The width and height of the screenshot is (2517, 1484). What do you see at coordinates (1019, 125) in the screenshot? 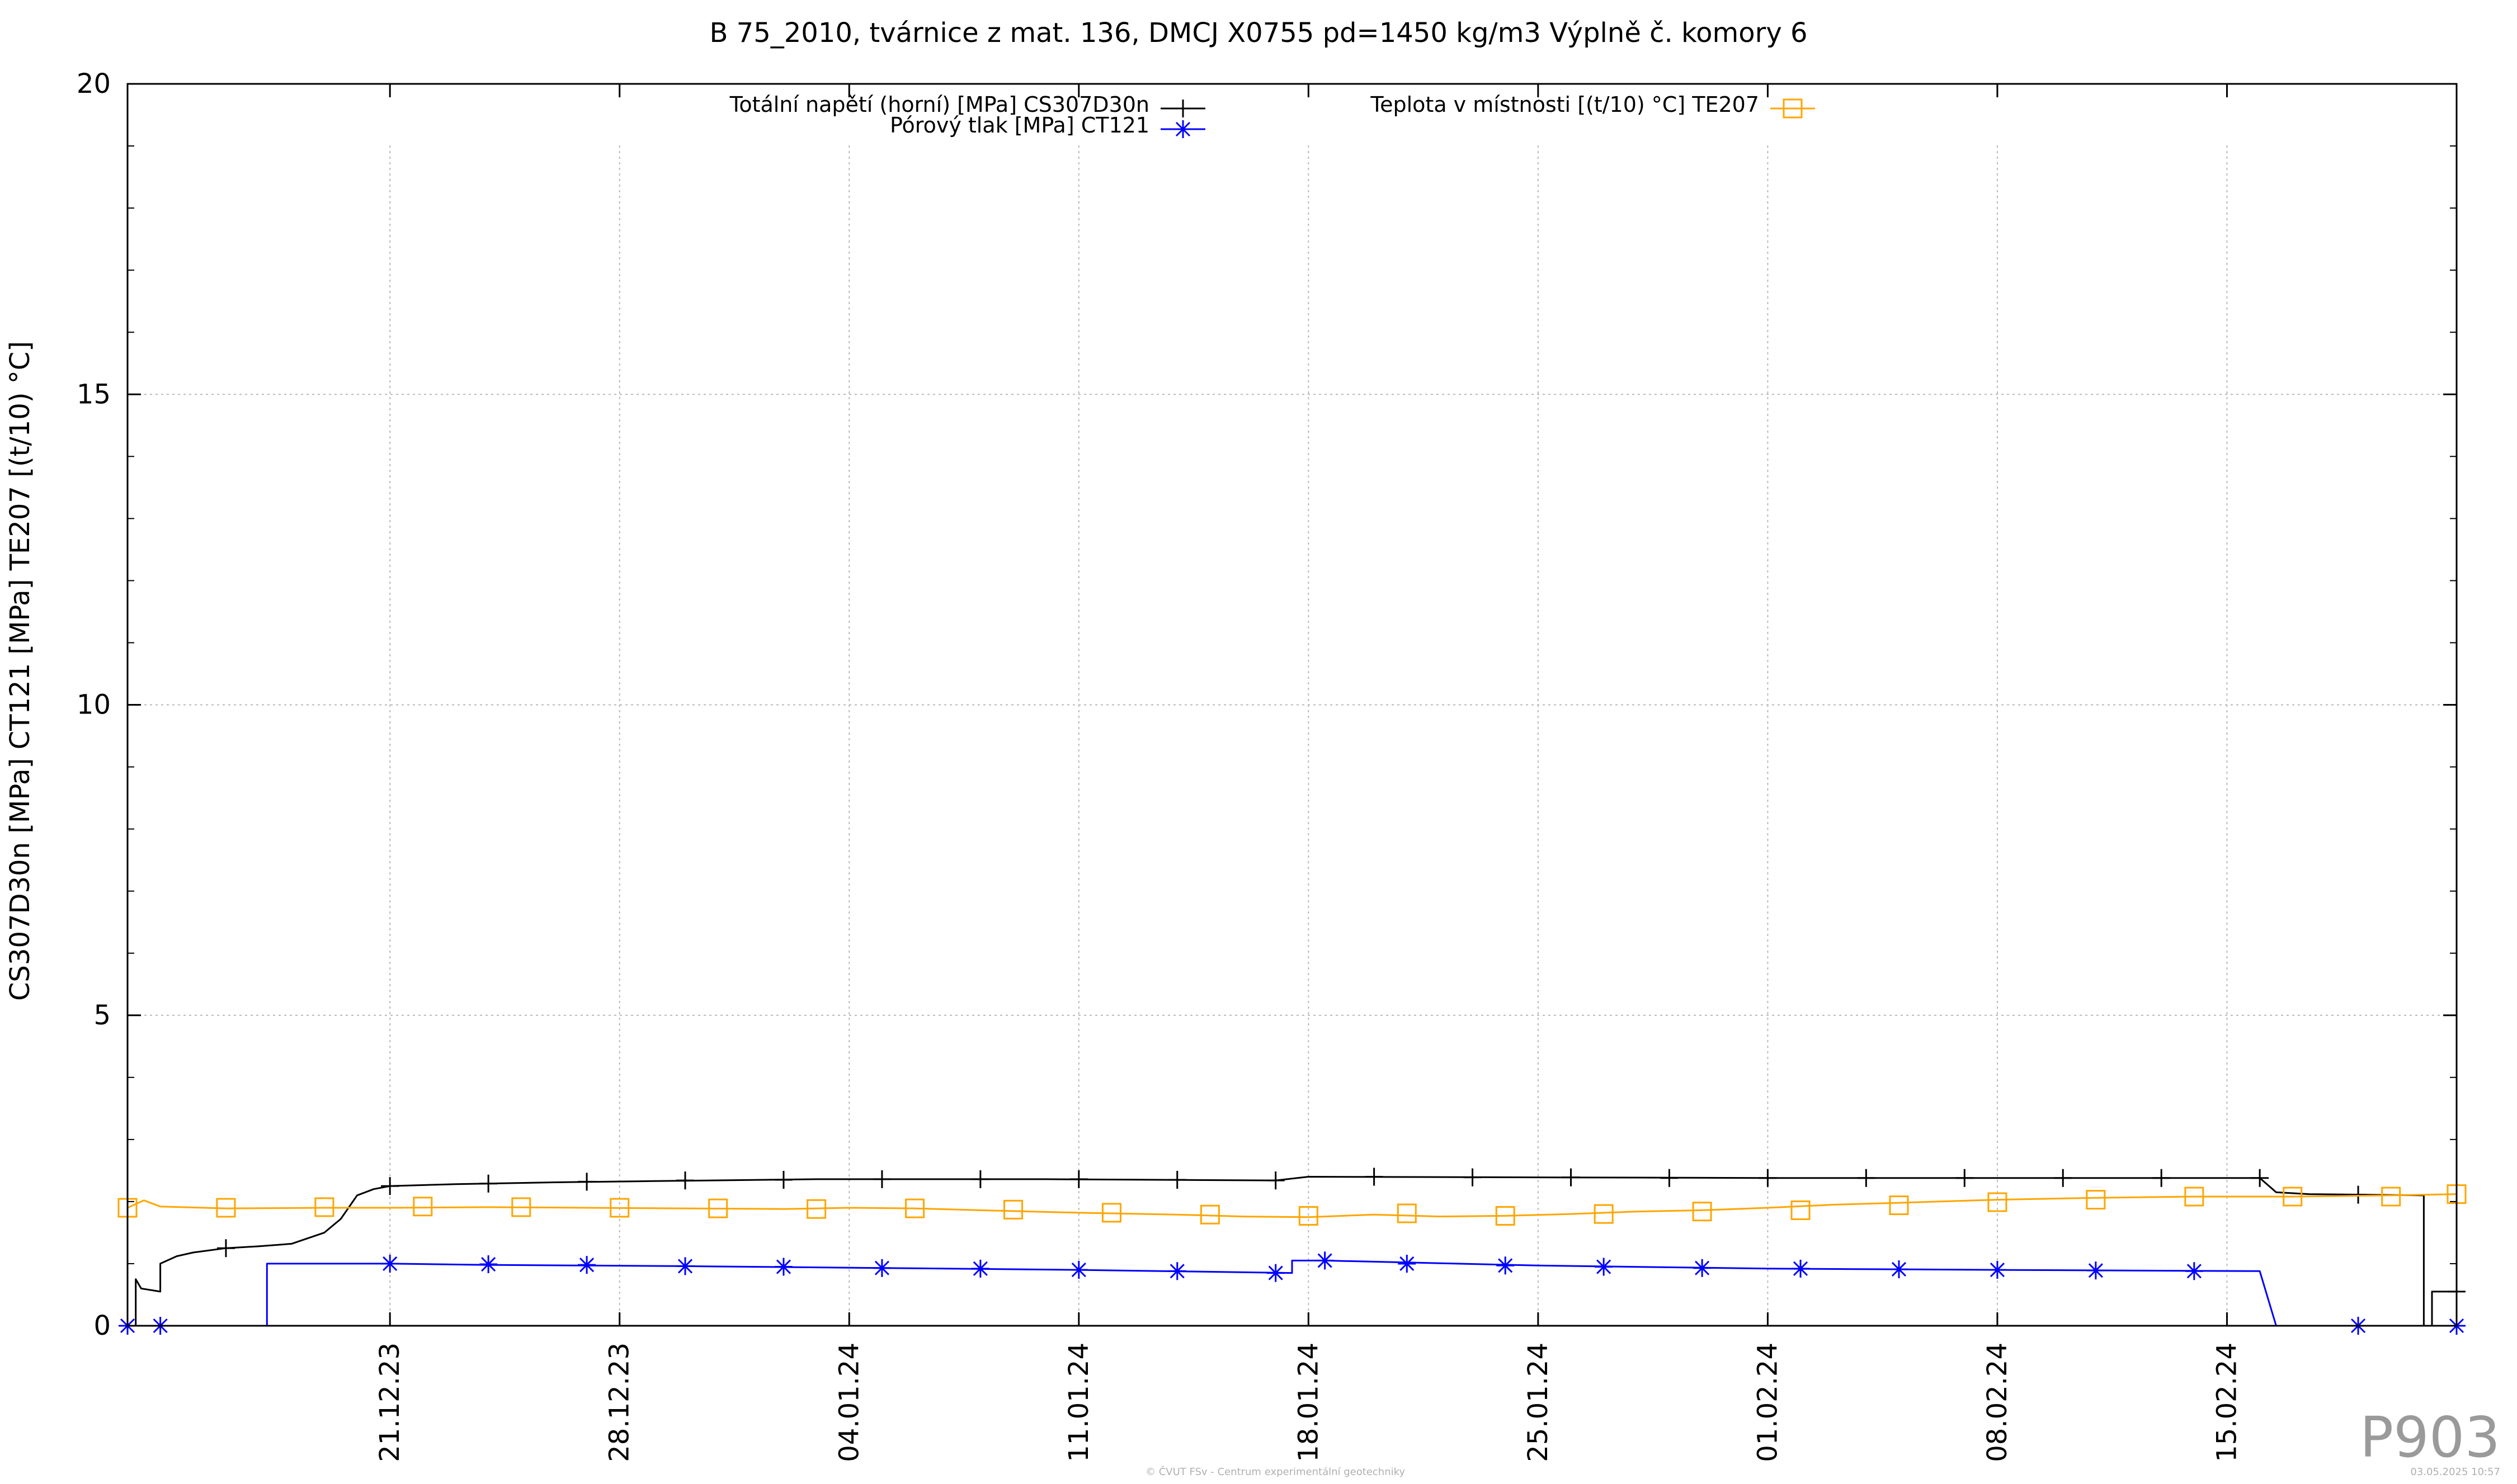
I see `legend-label: Pórový tlak [MPa] CT121` at bounding box center [1019, 125].